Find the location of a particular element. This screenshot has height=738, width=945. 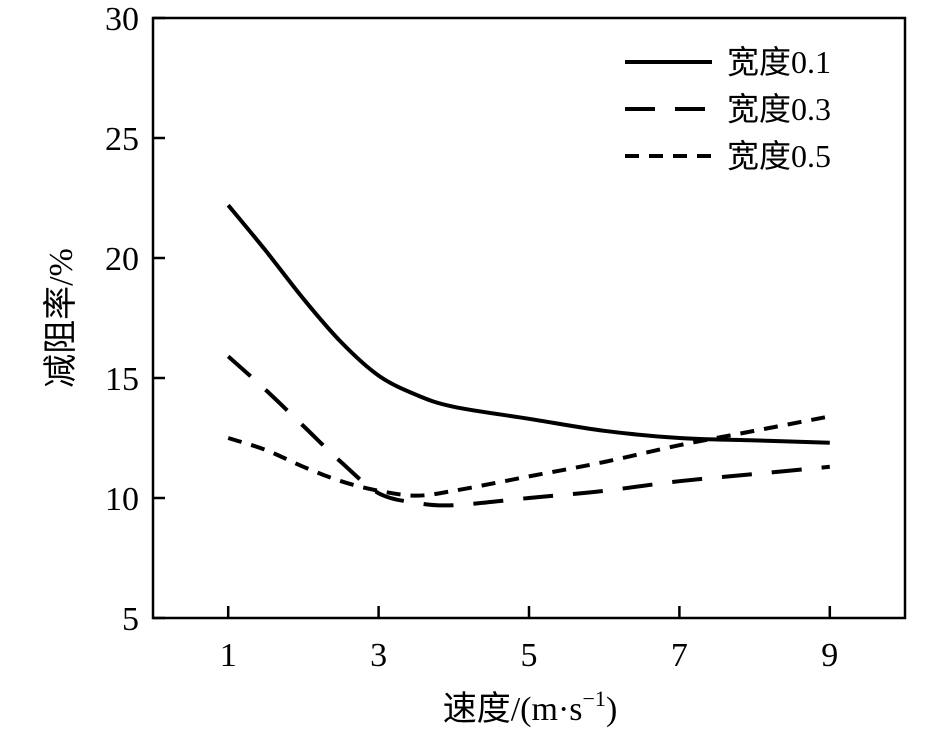

legend: 宽度0.1 宽度0.3 宽度0.5 is located at coordinates (728, 109).